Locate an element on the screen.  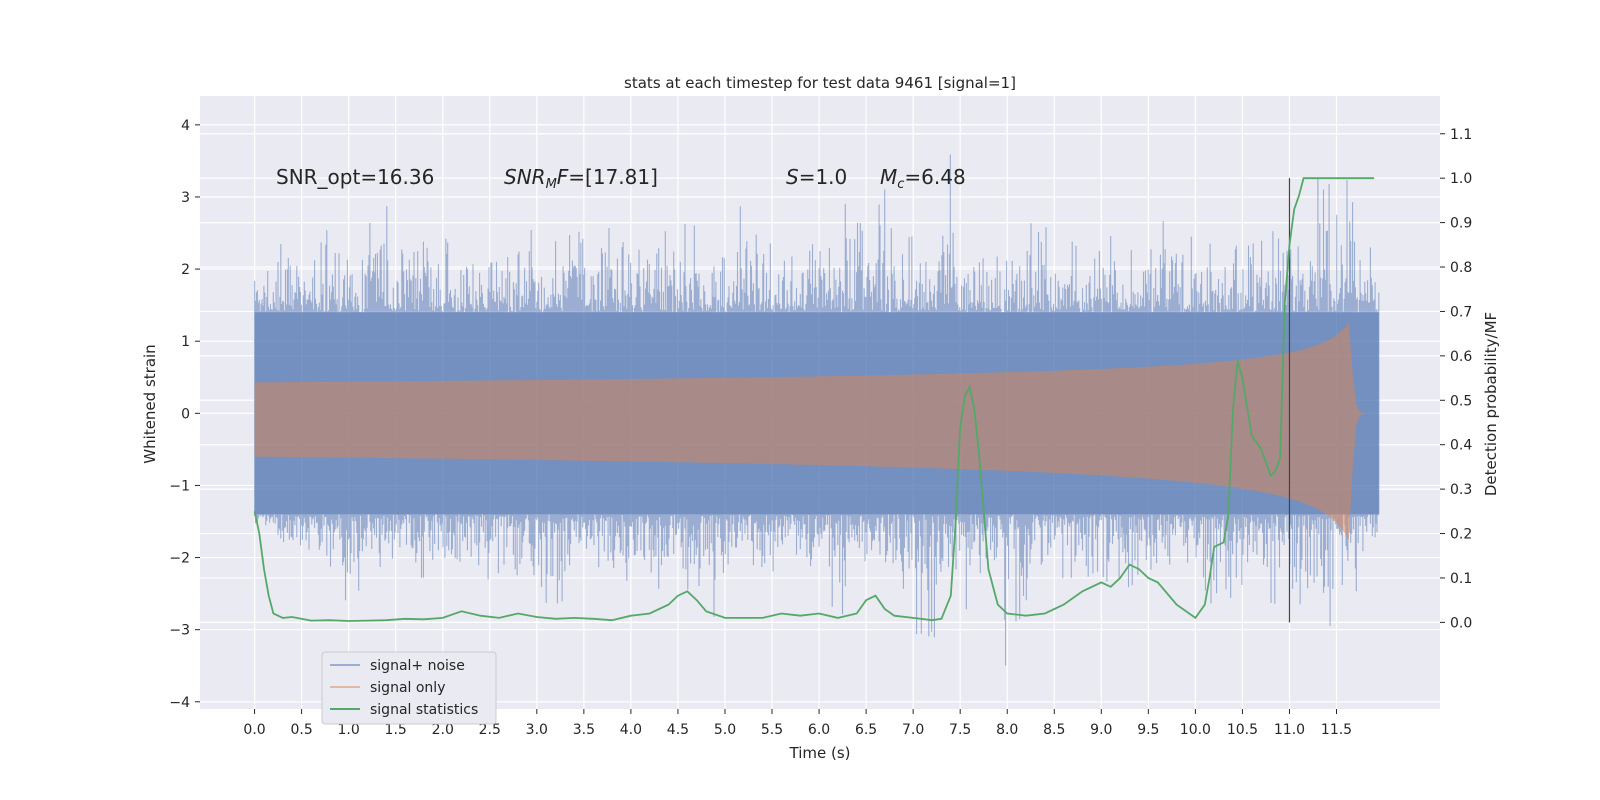
x-tick-label: 11.0 is located at coordinates (1289, 730).